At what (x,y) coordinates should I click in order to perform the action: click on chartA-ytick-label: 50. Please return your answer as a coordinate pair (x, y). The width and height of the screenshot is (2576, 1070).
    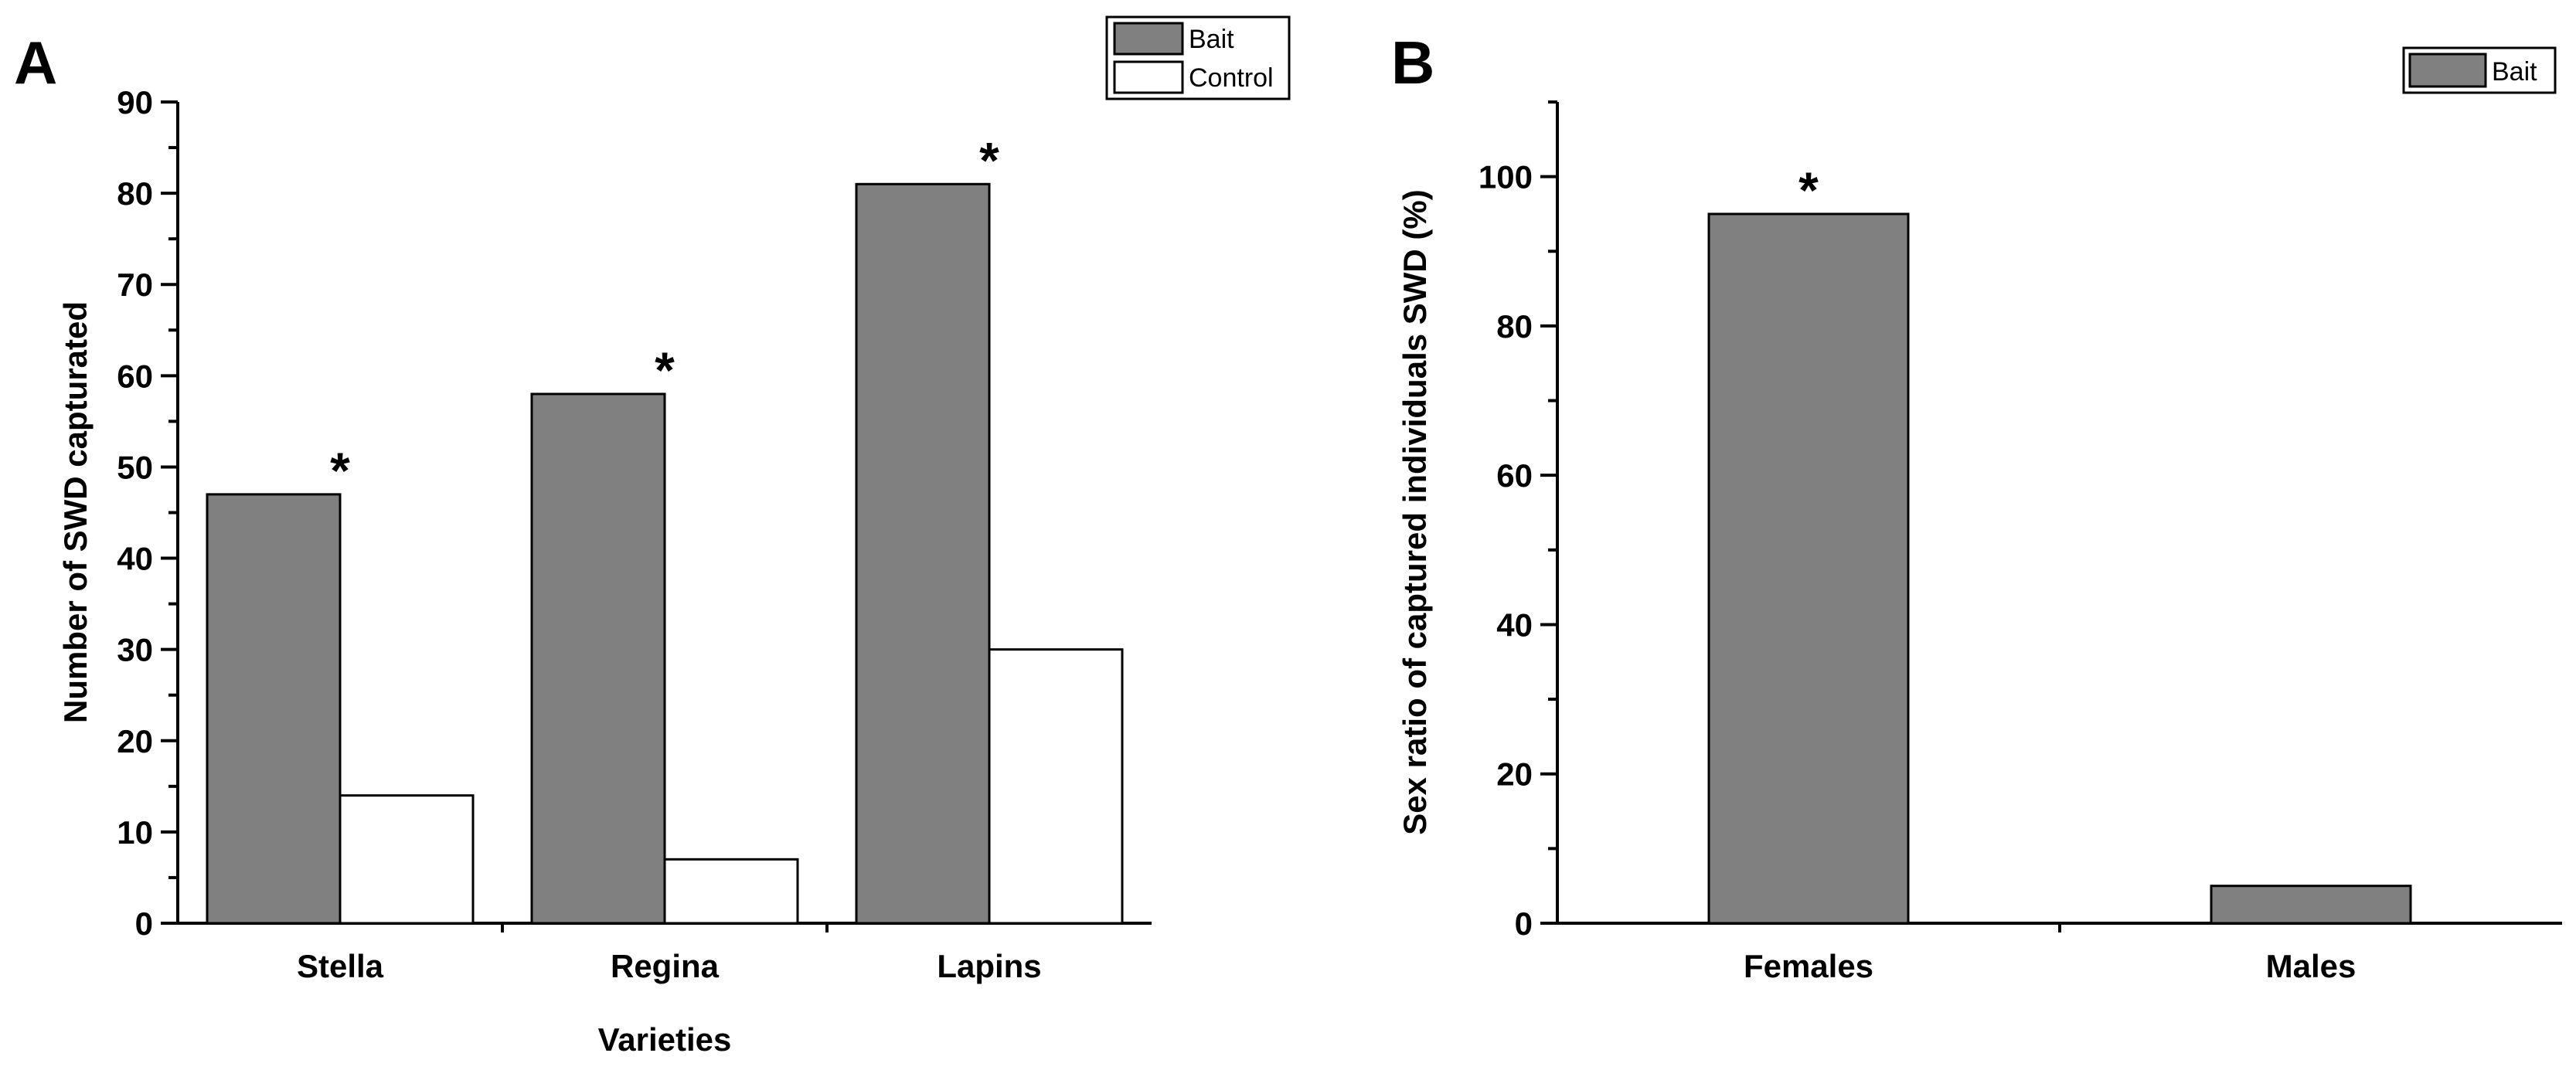
    Looking at the image, I should click on (135, 467).